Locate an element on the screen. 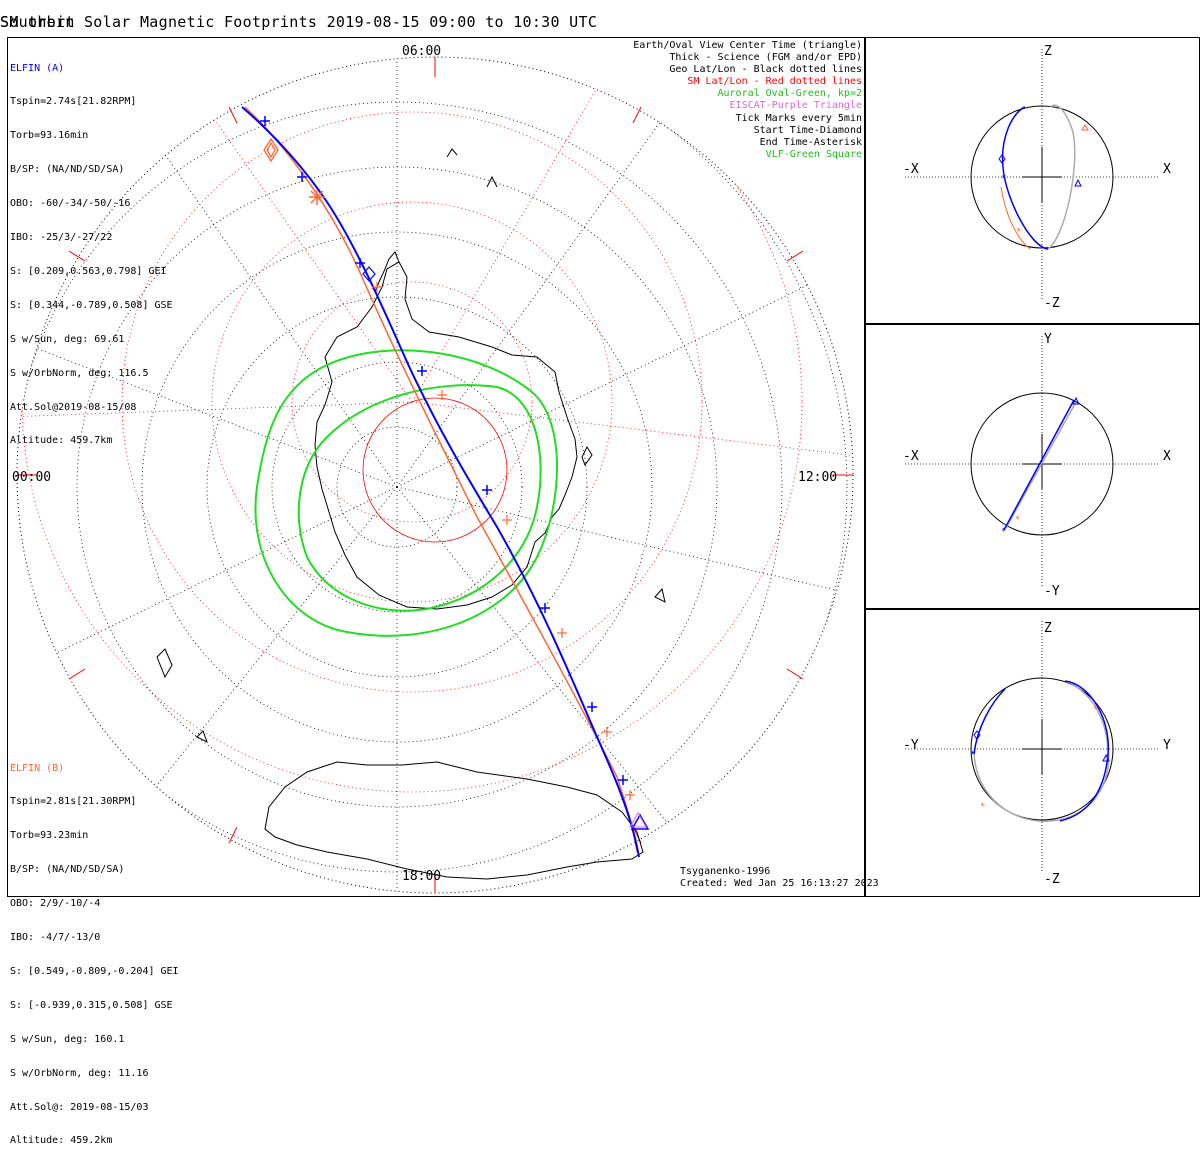 This screenshot has height=1158, width=1200. yz-axis-right: Y is located at coordinates (1167, 745).